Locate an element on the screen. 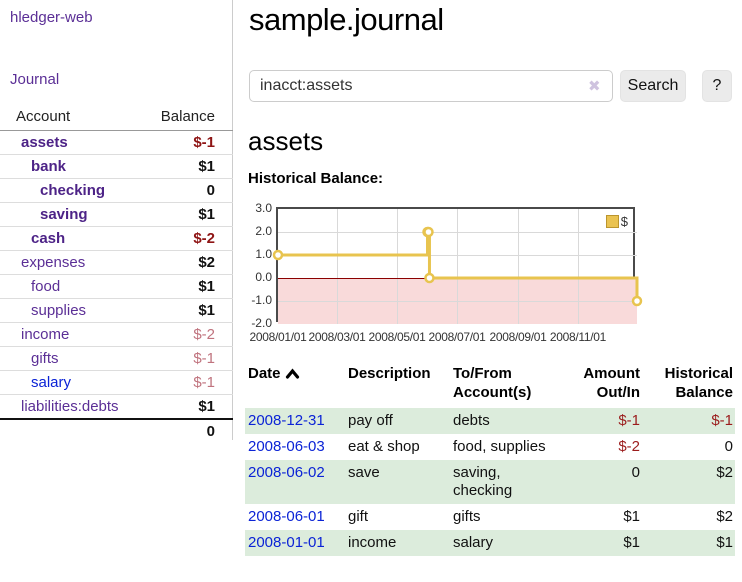  app-brand-link: hledger-web is located at coordinates (51, 17).